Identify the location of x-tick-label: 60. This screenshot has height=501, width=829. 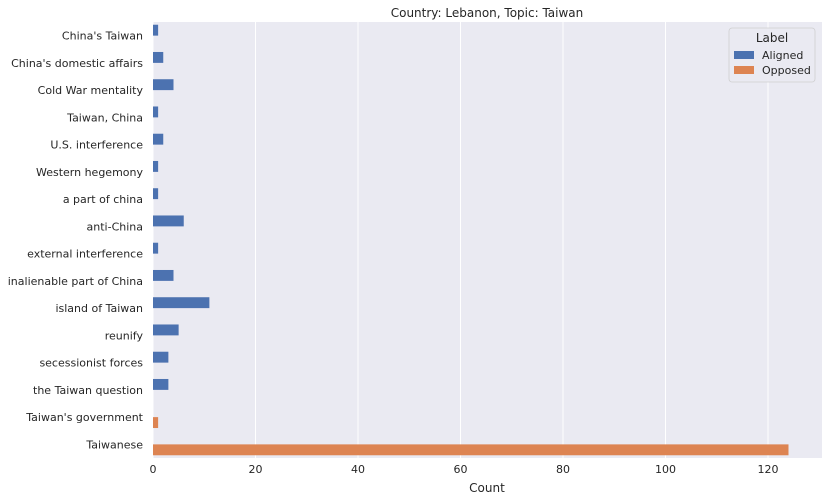
(461, 469).